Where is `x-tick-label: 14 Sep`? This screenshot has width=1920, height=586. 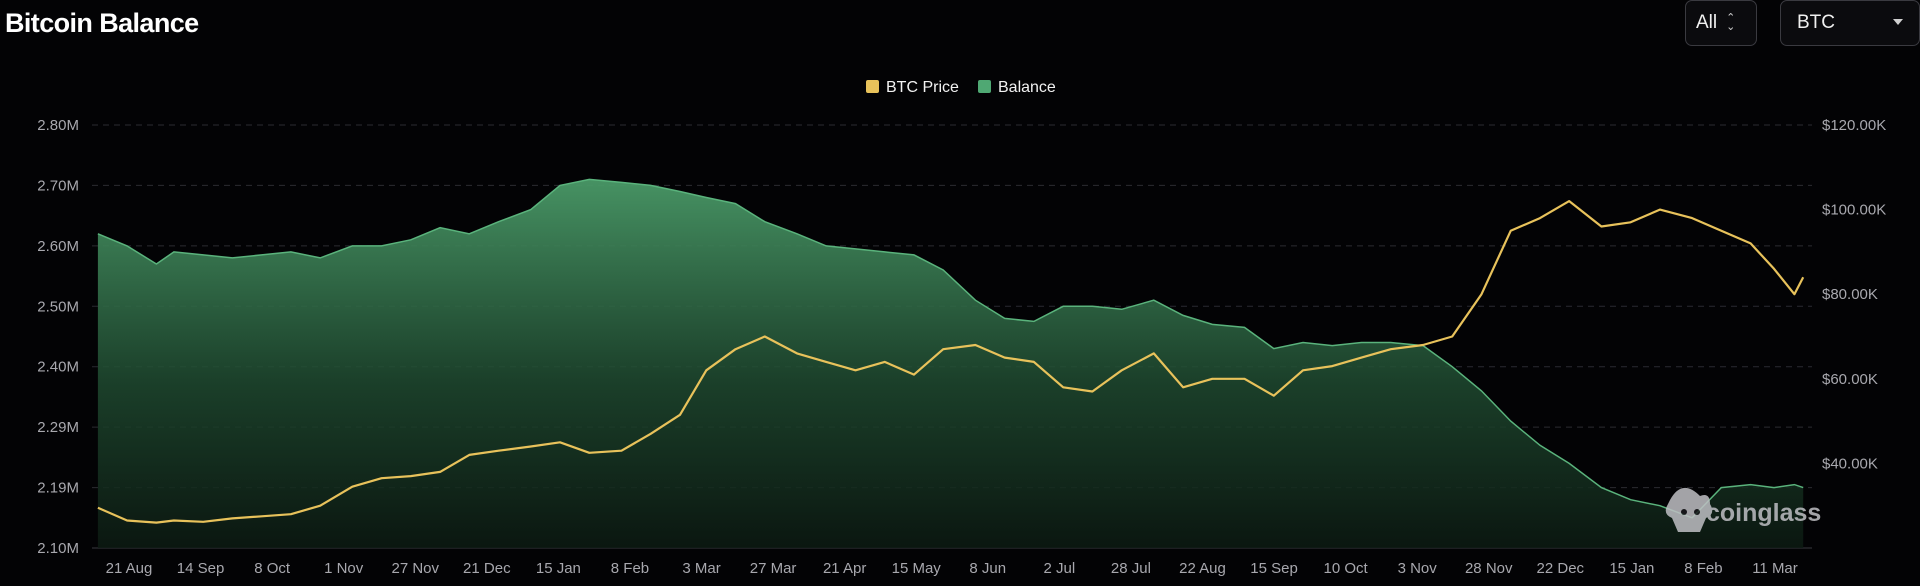
x-tick-label: 14 Sep is located at coordinates (201, 568).